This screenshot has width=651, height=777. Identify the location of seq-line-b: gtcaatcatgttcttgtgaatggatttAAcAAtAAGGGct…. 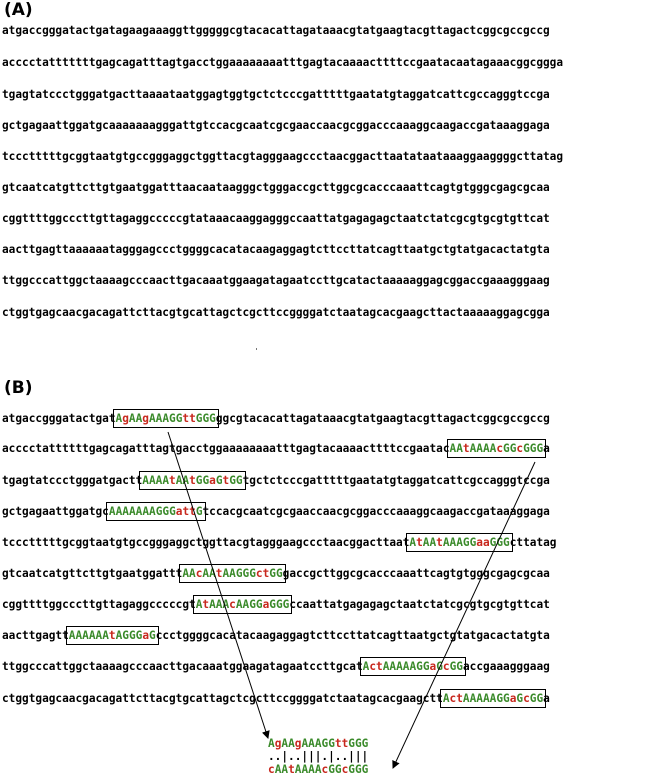
(276, 573).